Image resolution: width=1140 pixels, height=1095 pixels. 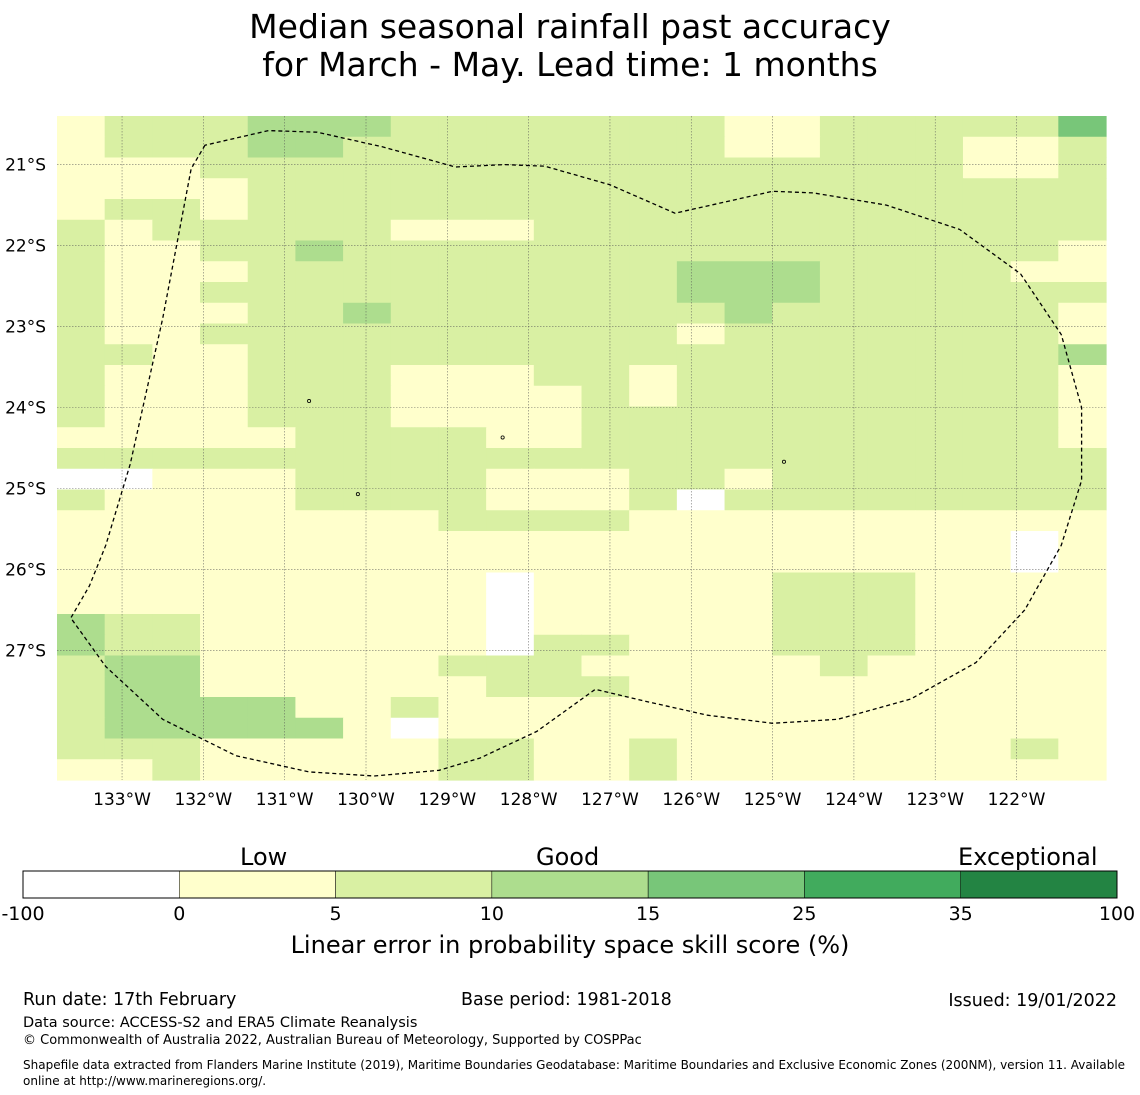 What do you see at coordinates (1028, 857) in the screenshot?
I see `colorbar-label-exceptional: Exceptional` at bounding box center [1028, 857].